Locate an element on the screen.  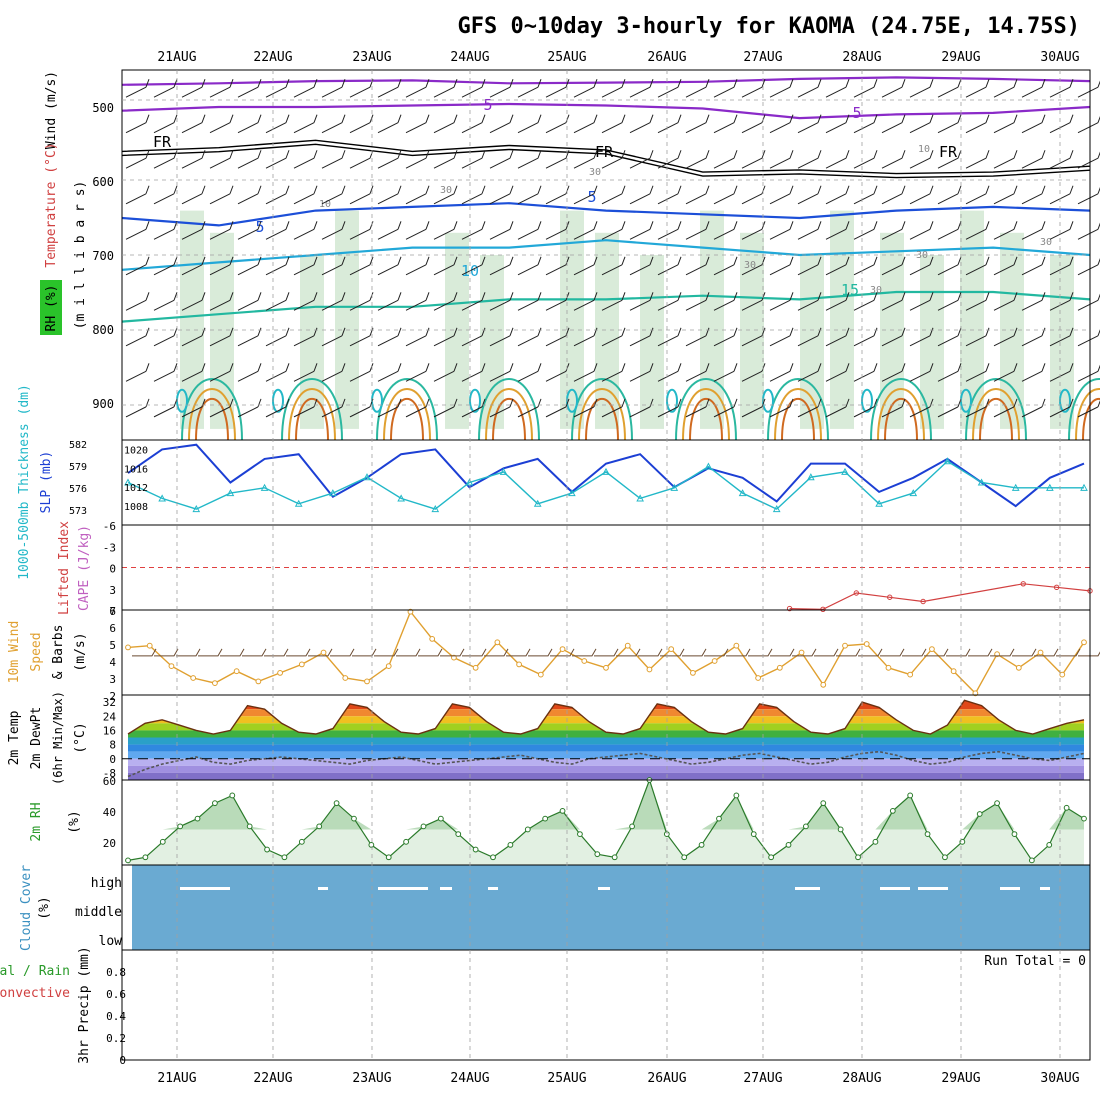
contour-label: 30 is located at coordinates (1046, 242).